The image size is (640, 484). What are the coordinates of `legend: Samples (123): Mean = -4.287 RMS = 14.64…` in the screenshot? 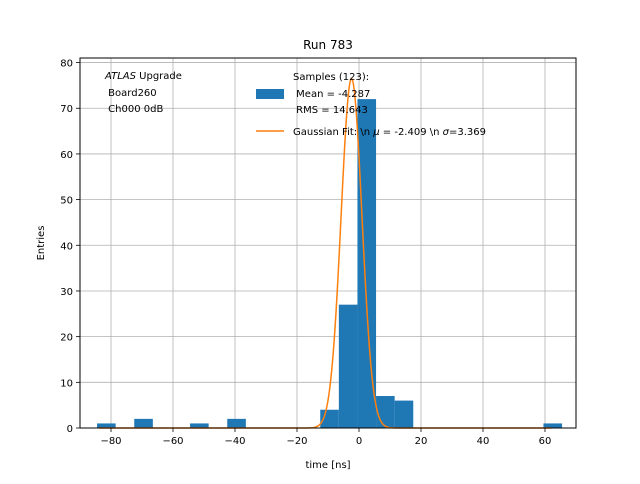 It's located at (371, 105).